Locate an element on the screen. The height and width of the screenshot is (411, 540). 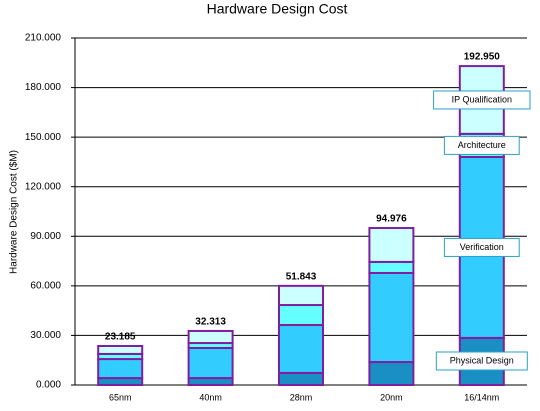
x-tick-label: 40nm is located at coordinates (210, 397).